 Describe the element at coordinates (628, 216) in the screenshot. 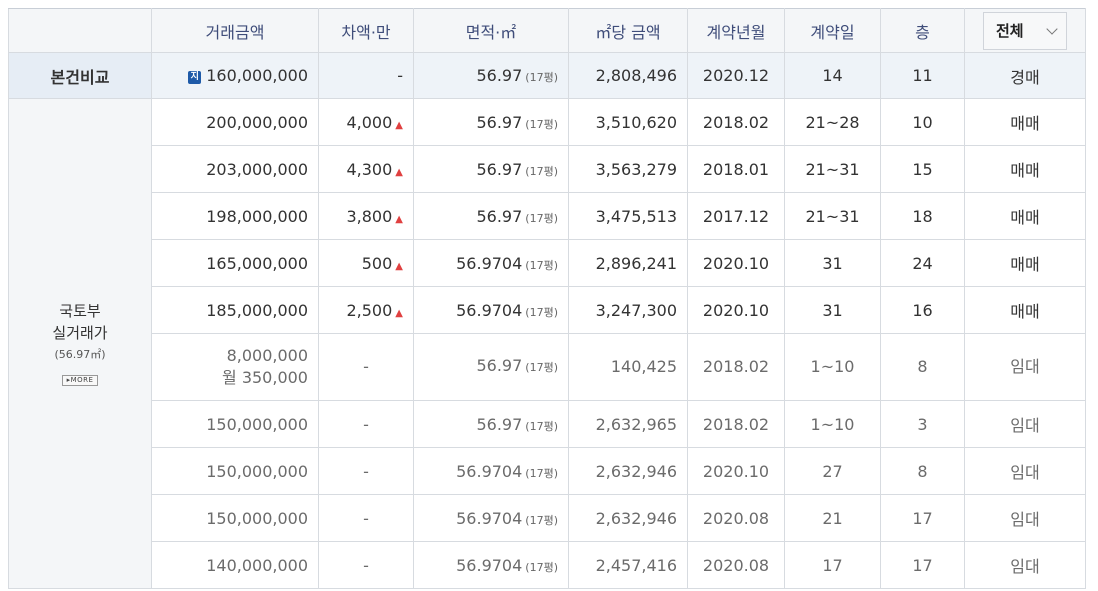

I see `price-per-m2: 3,475,513` at that location.